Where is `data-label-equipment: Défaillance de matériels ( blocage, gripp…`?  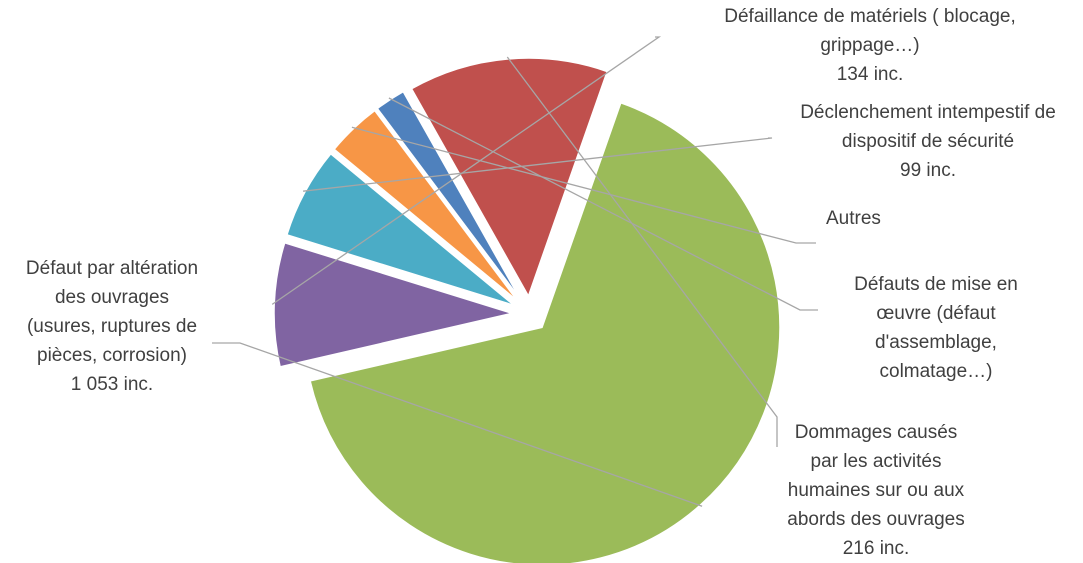 data-label-equipment: Défaillance de matériels ( blocage, gripp… is located at coordinates (870, 45).